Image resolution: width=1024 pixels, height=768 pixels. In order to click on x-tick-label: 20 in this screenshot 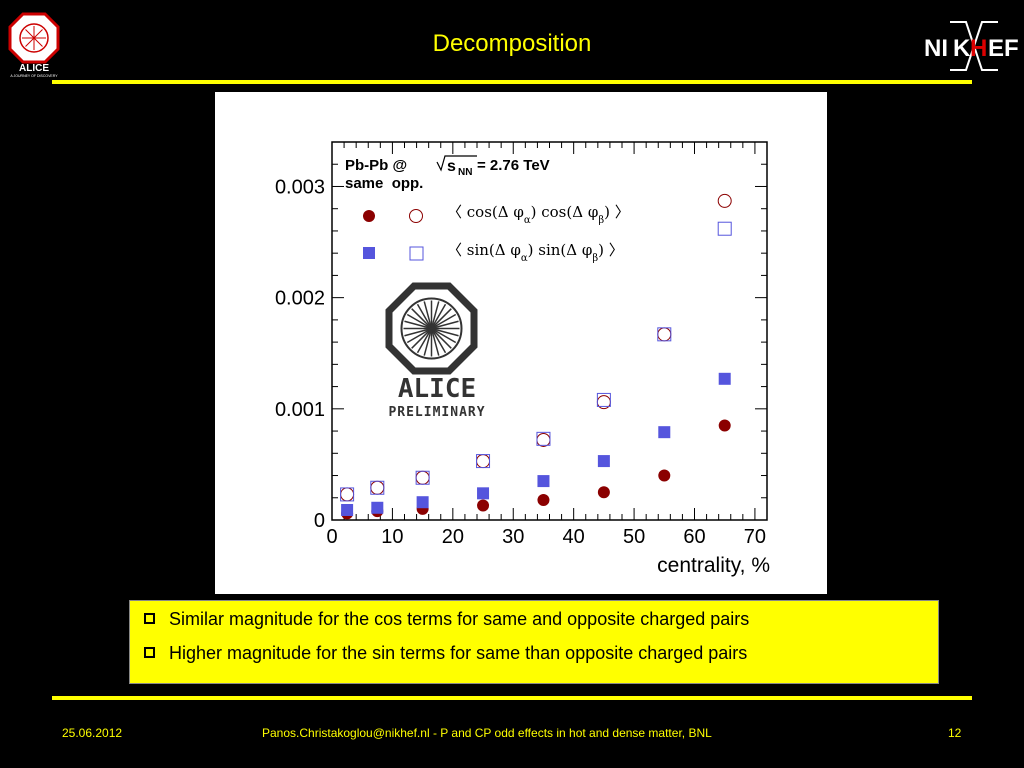, I will do `click(453, 537)`.